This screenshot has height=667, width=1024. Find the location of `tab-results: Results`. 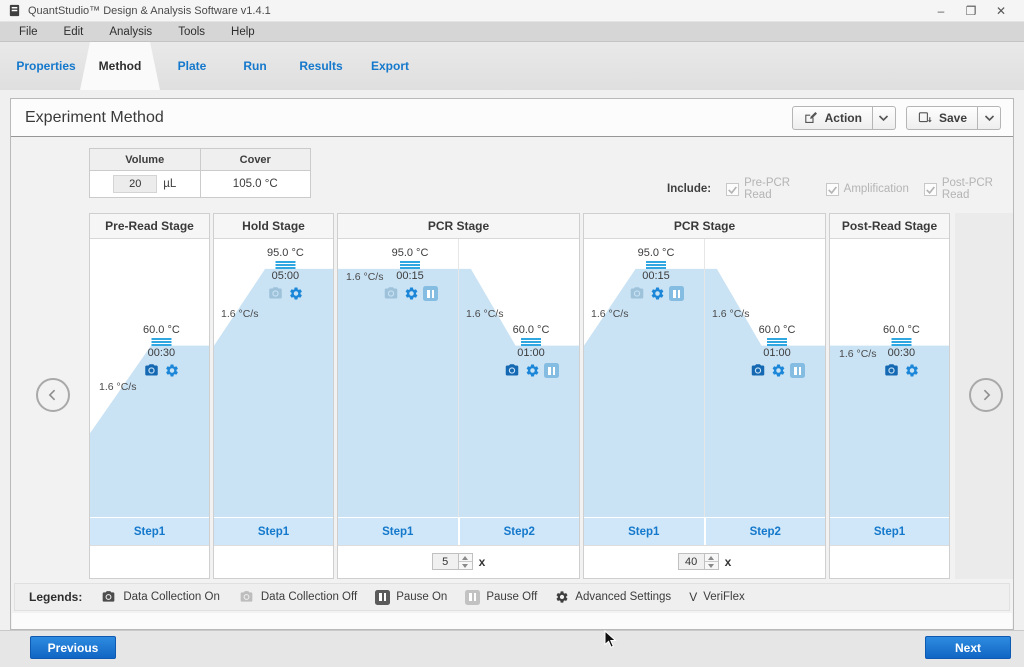

tab-results: Results is located at coordinates (321, 66).